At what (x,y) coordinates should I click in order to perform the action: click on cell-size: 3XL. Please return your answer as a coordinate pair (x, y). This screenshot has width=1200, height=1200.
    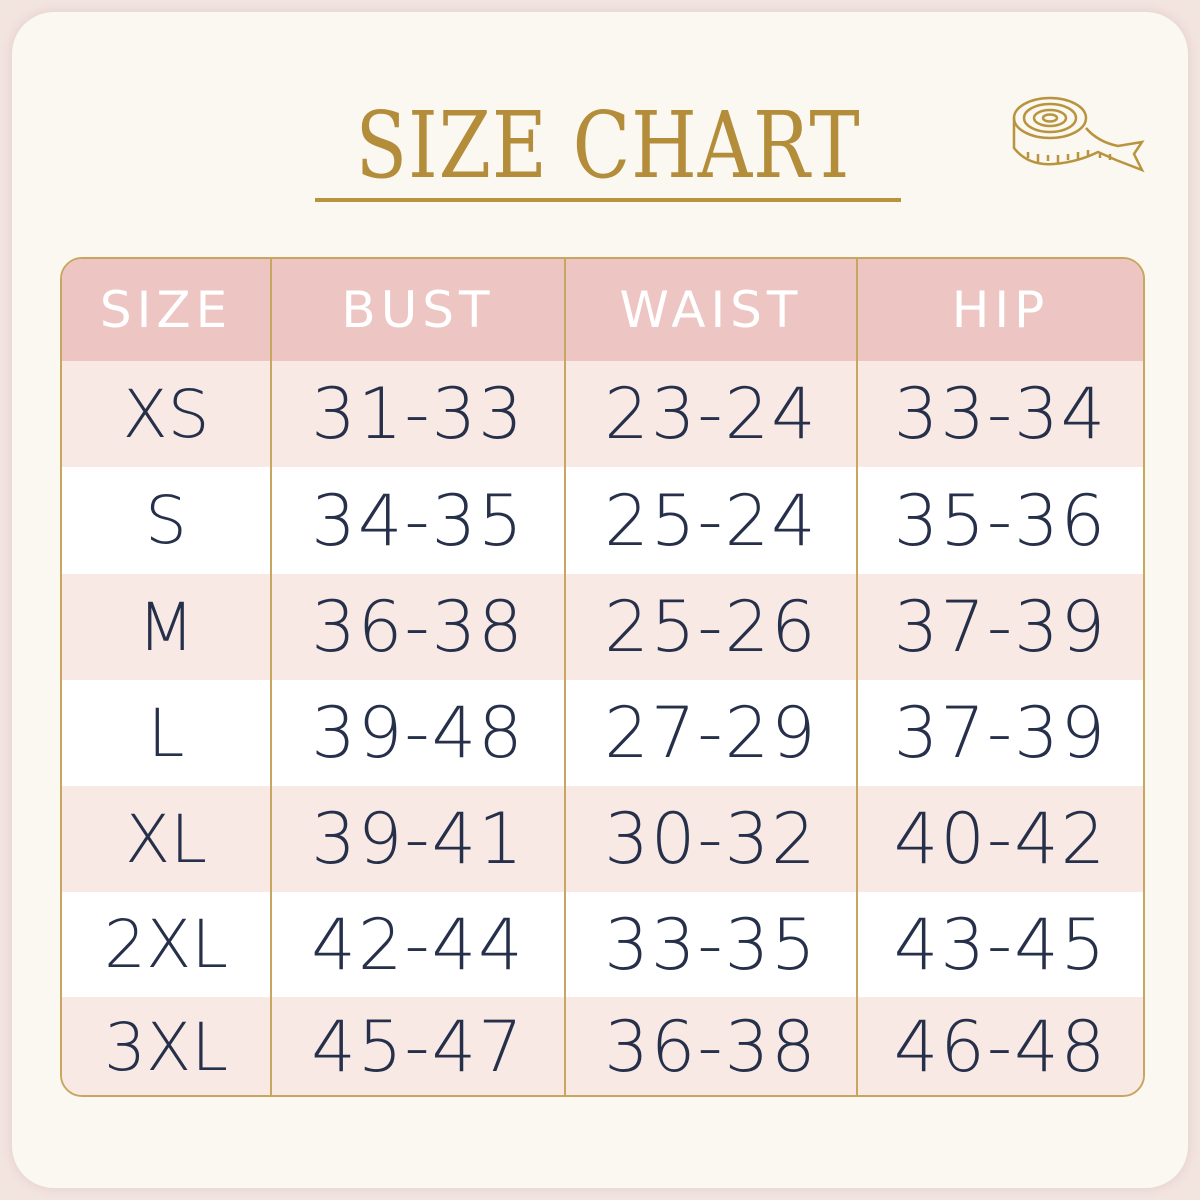
    Looking at the image, I should click on (167, 1046).